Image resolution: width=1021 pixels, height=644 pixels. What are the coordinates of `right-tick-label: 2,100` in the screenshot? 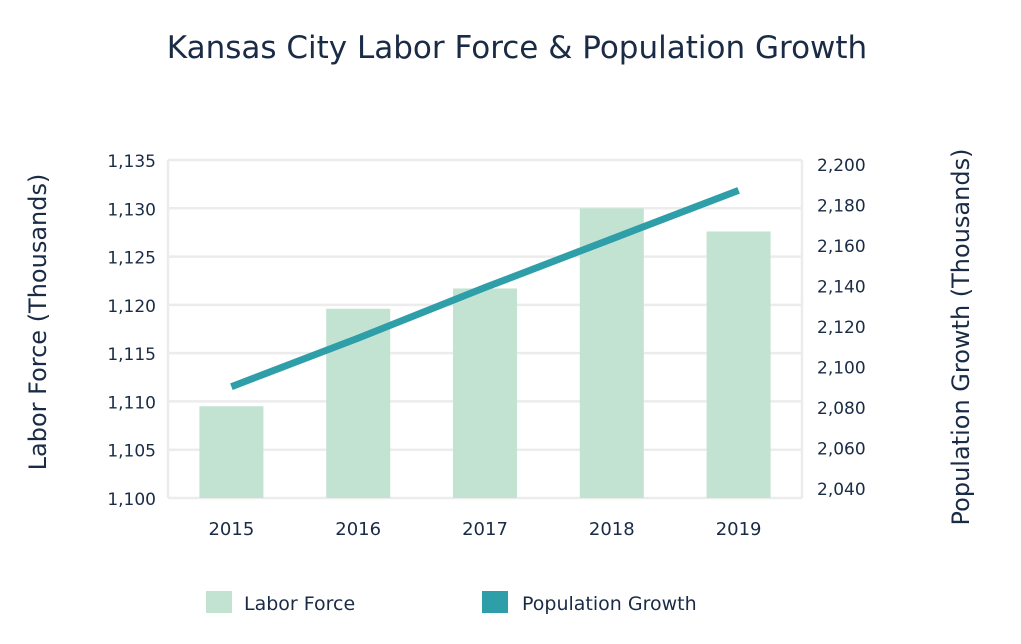 It's located at (841, 368).